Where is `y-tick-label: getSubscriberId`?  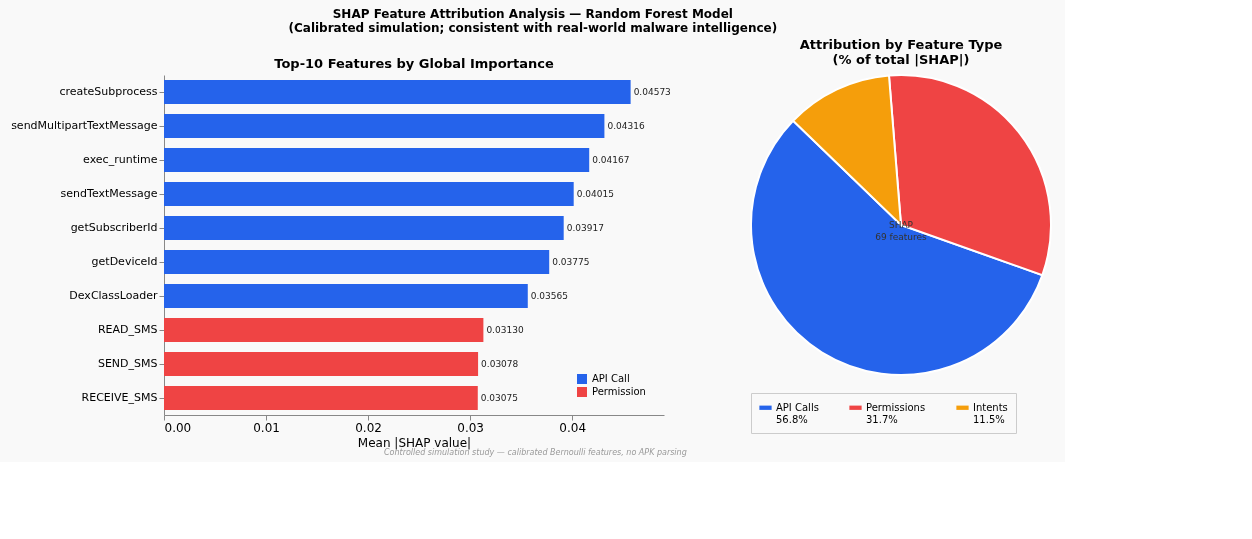
y-tick-label: getSubscriberId is located at coordinates (114, 227).